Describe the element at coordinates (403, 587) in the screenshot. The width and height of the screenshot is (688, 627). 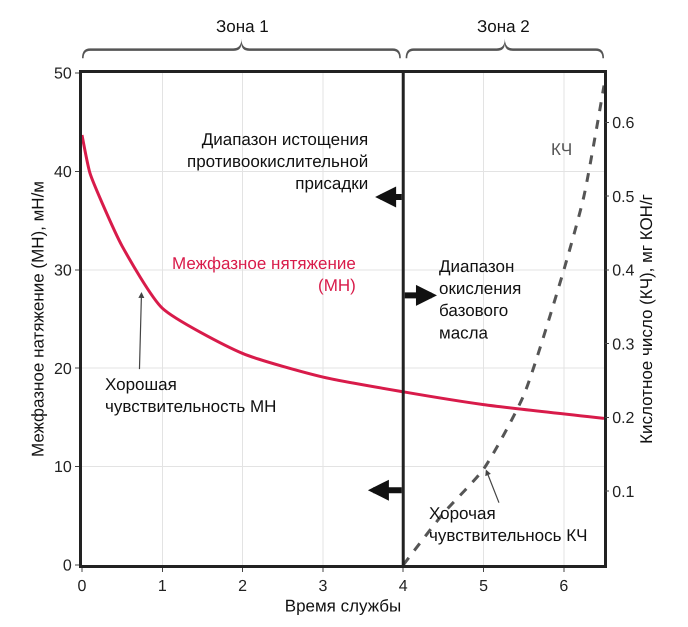
I see `x-tick-label: 4` at that location.